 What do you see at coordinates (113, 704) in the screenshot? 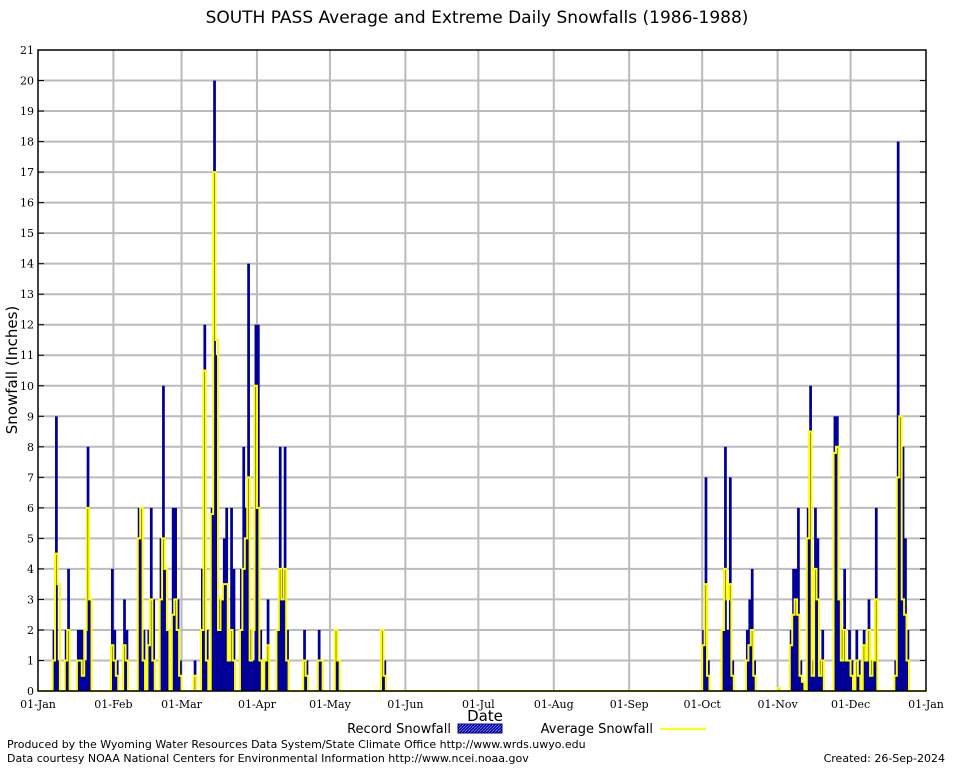
I see `x-tick-label: 01-Feb` at bounding box center [113, 704].